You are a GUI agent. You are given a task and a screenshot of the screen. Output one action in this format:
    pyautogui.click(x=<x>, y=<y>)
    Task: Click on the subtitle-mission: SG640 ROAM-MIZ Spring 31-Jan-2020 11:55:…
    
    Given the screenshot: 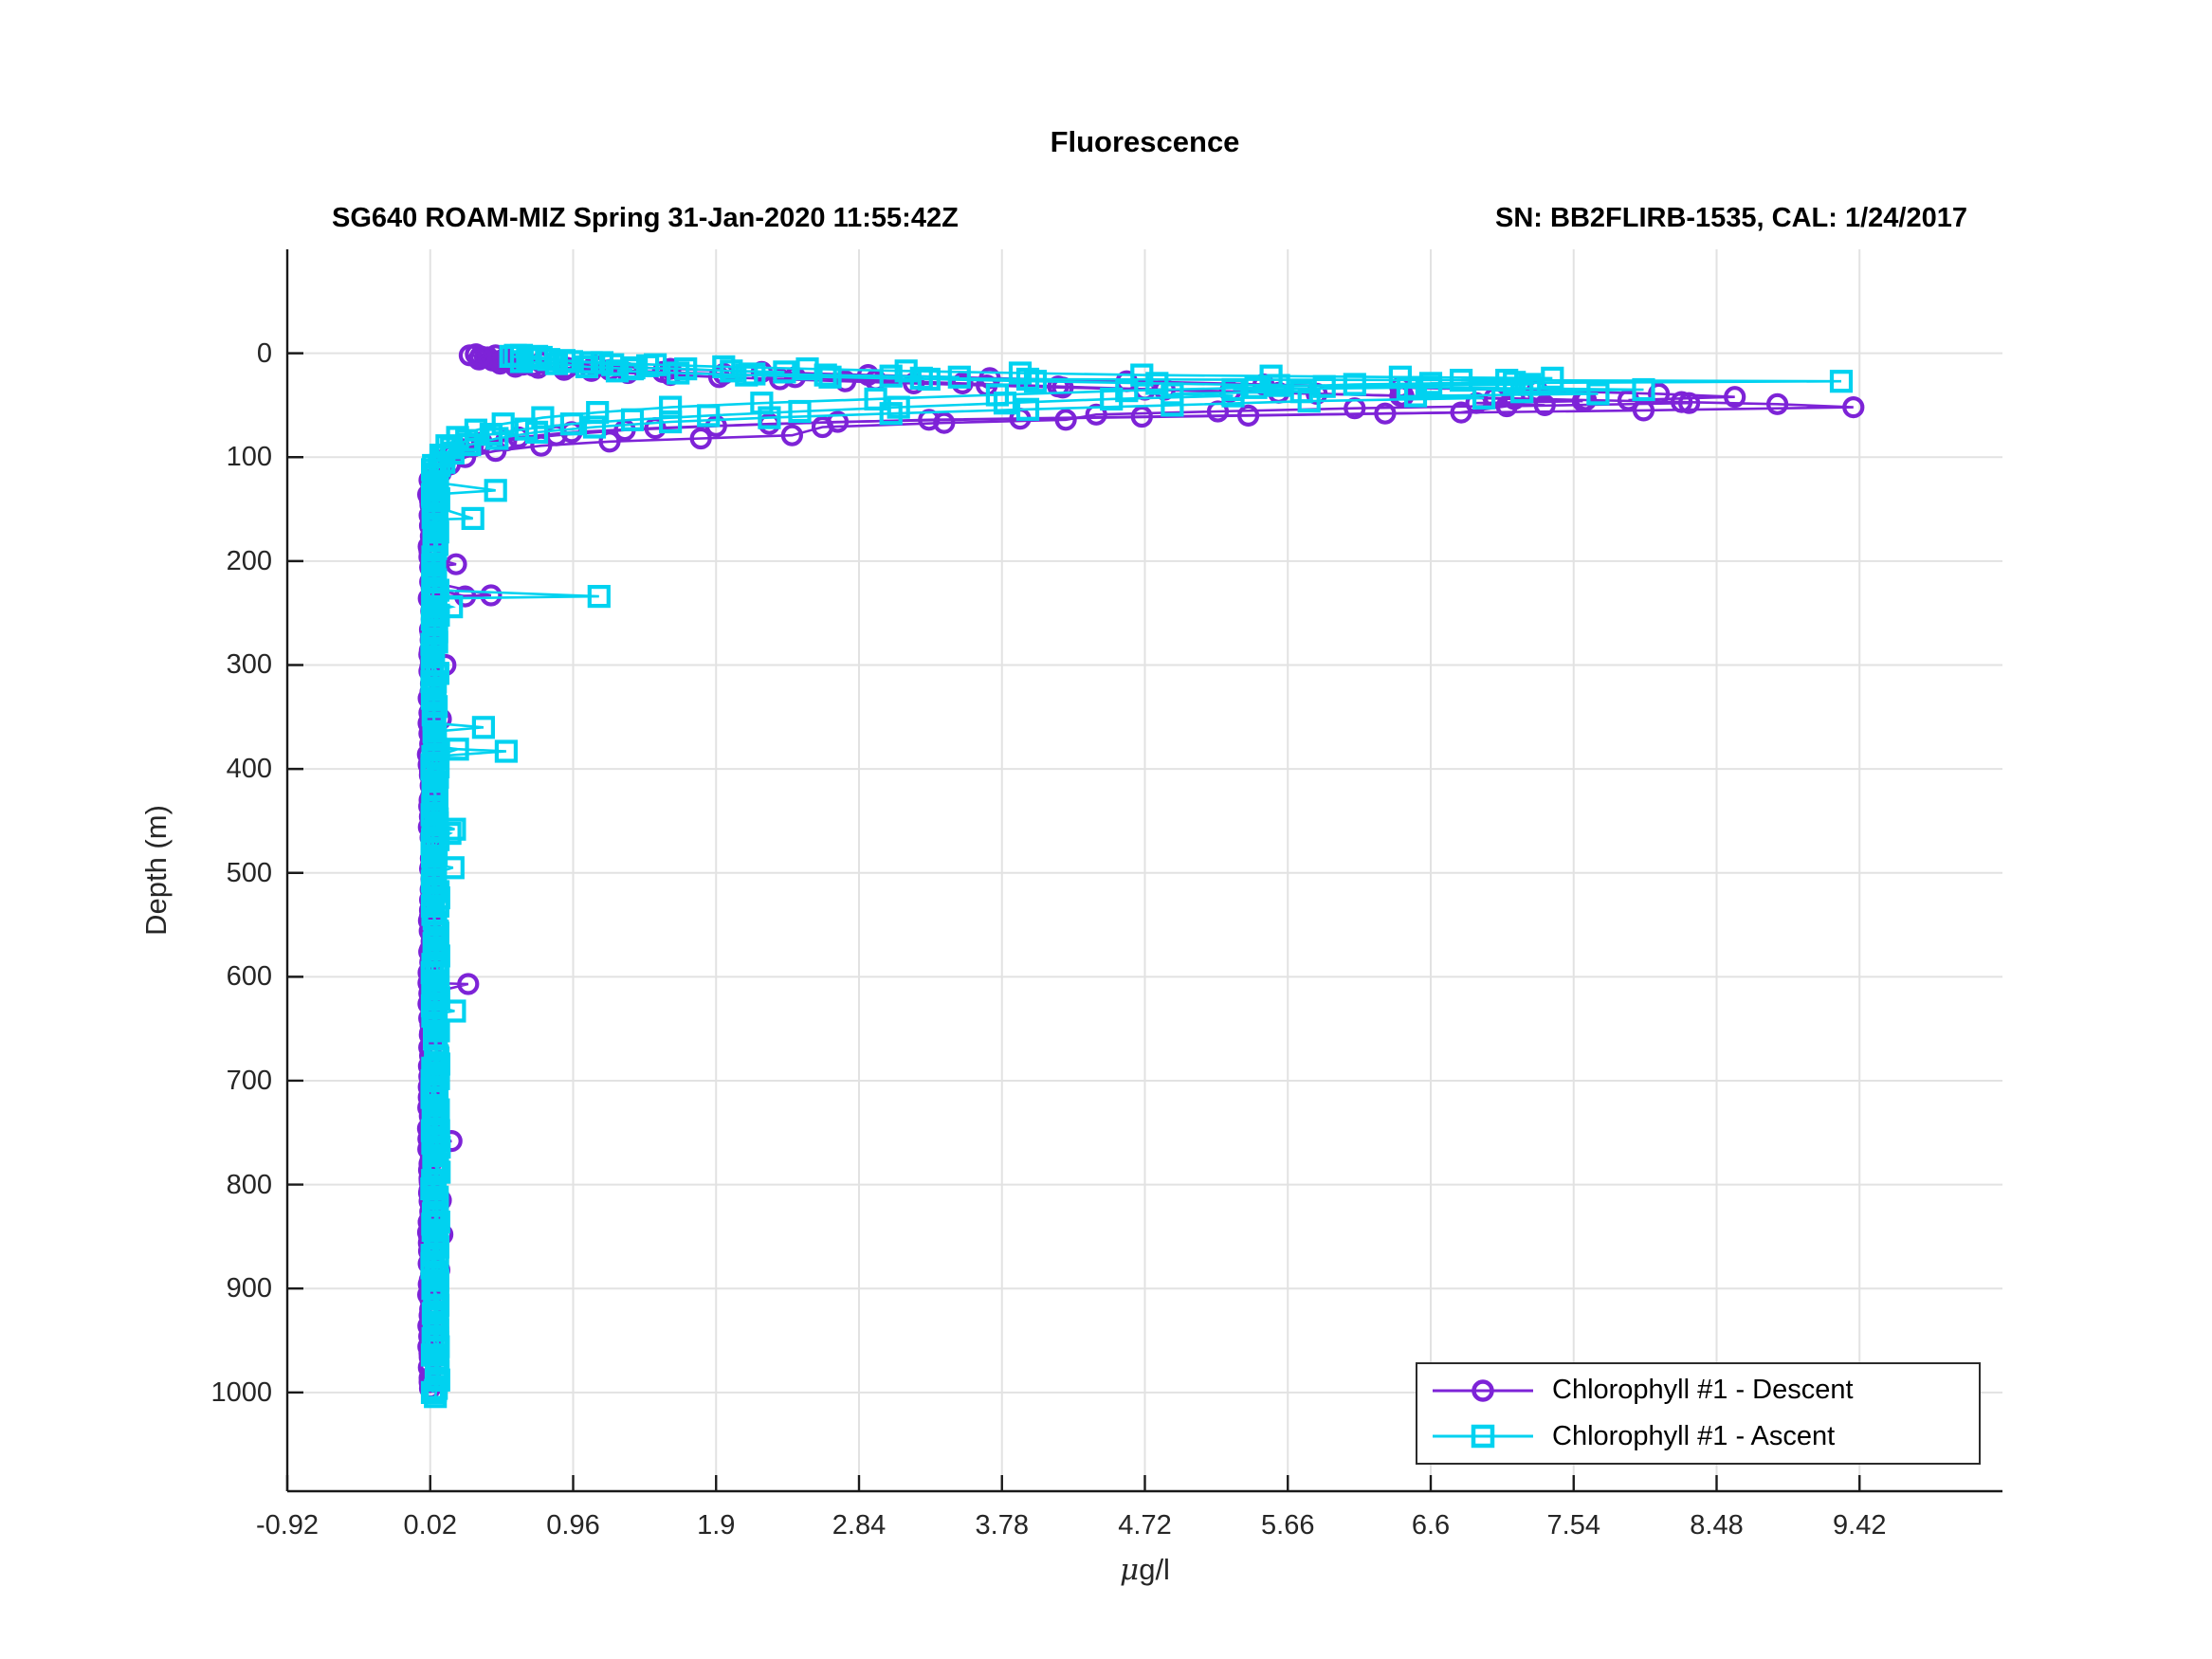 What is the action you would take?
    pyautogui.click(x=645, y=218)
    